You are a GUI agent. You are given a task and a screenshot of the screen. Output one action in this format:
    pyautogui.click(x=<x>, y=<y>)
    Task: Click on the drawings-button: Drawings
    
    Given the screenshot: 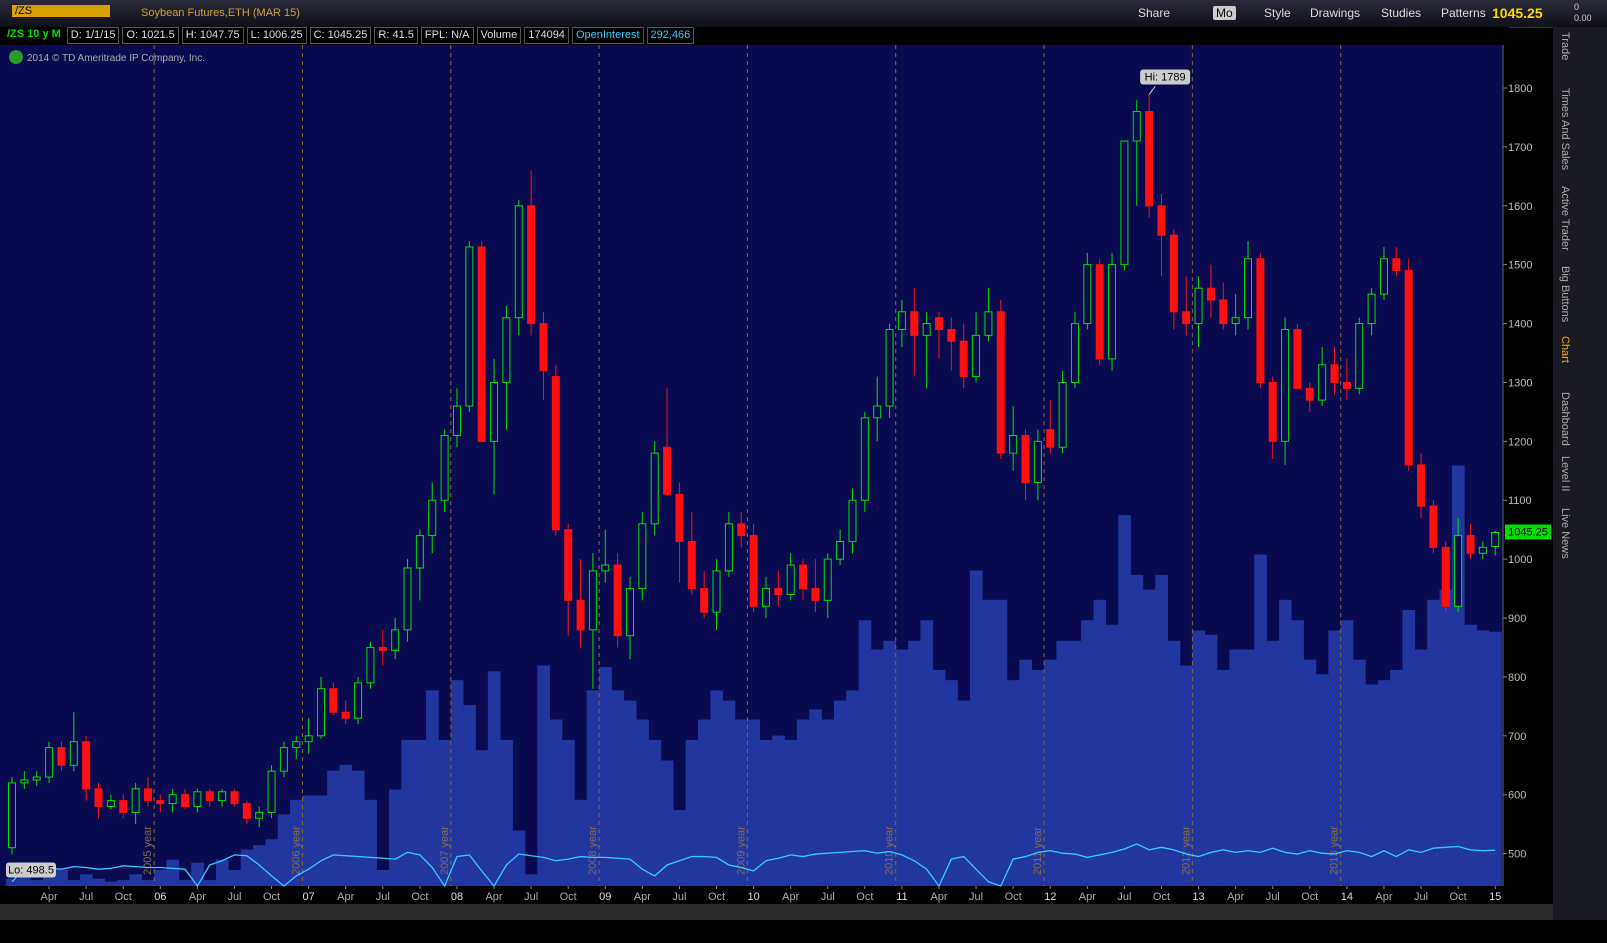 What is the action you would take?
    pyautogui.click(x=1335, y=13)
    